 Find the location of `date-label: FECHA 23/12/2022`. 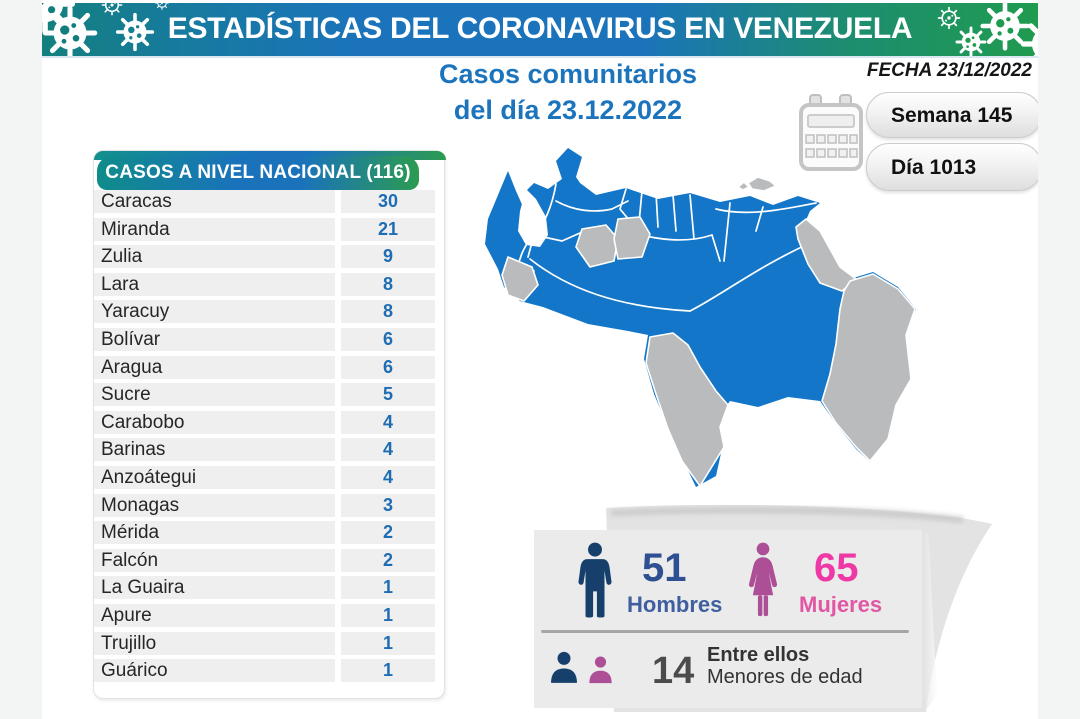

date-label: FECHA 23/12/2022 is located at coordinates (949, 70).